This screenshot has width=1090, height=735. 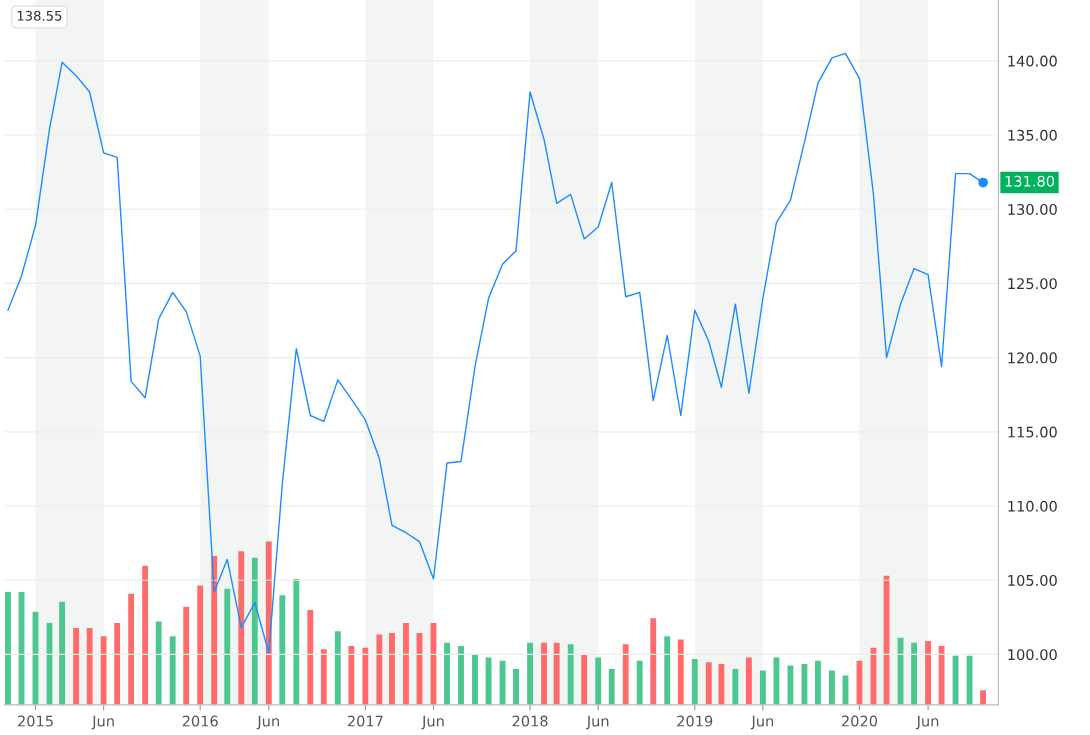 What do you see at coordinates (530, 721) in the screenshot?
I see `x-tick-label: 2018` at bounding box center [530, 721].